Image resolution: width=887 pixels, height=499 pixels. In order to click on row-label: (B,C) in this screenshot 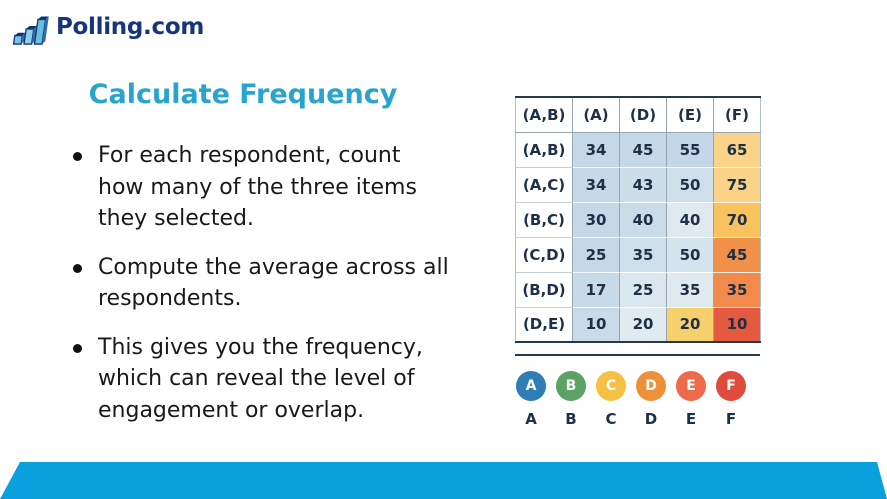, I will do `click(544, 220)`.